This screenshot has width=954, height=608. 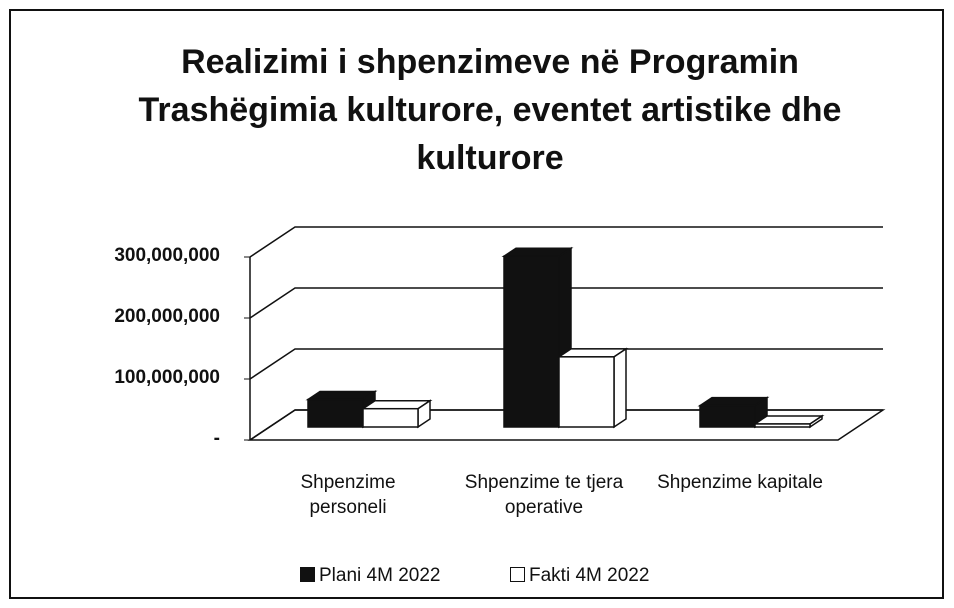 I want to click on bar-side, so click(x=620, y=388).